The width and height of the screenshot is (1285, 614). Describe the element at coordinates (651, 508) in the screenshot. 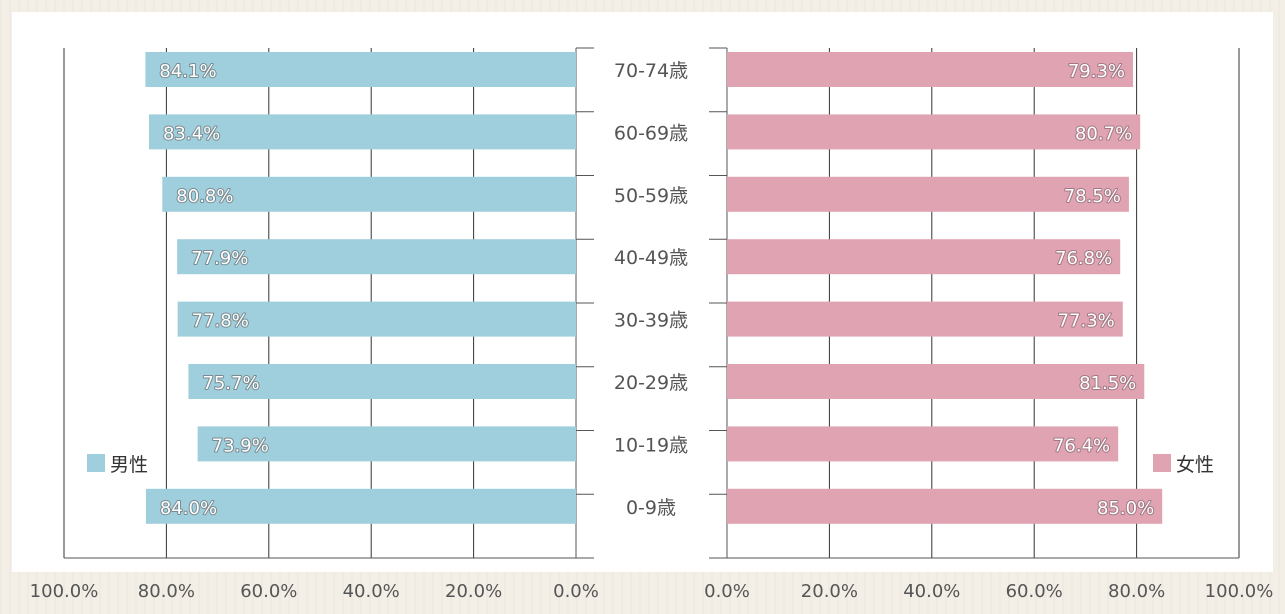

I see `category-label: 0-9歳` at that location.